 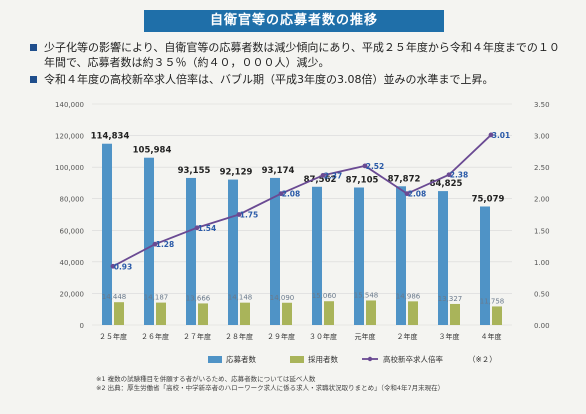 What do you see at coordinates (370, 359) in the screenshot?
I see `legend-marker-ratio` at bounding box center [370, 359].